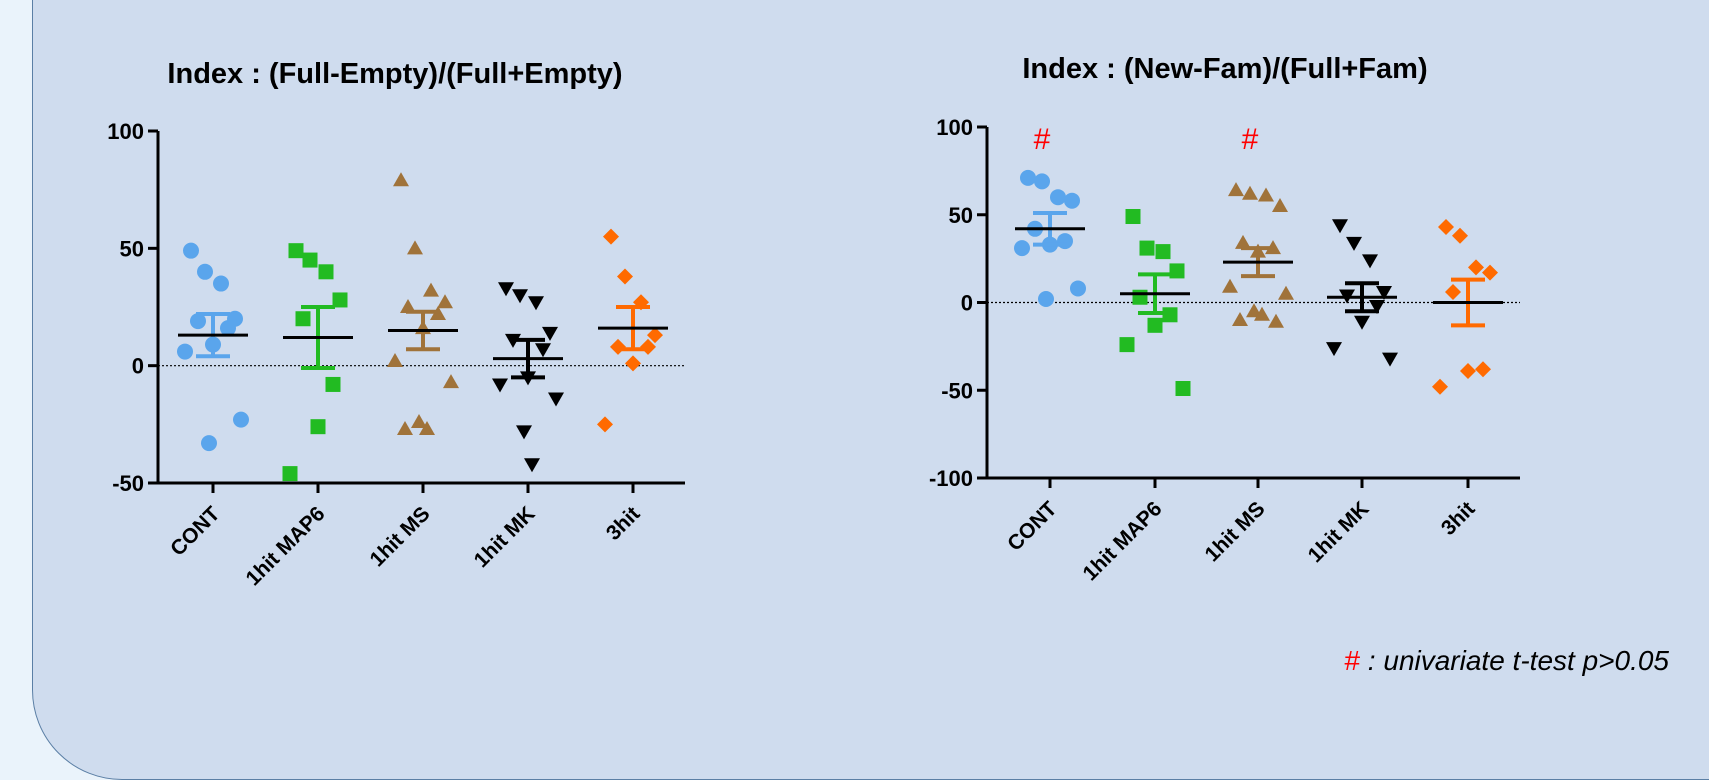 Image resolution: width=1709 pixels, height=780 pixels. Describe the element at coordinates (213, 347) in the screenshot. I see `series-cont` at that location.